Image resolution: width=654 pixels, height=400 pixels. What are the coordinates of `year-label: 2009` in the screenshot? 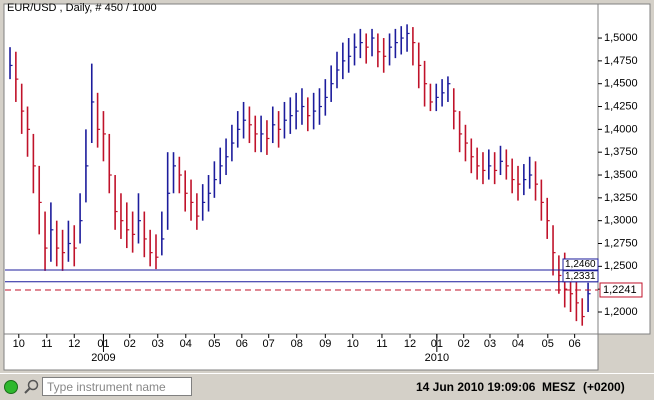 It's located at (103, 358).